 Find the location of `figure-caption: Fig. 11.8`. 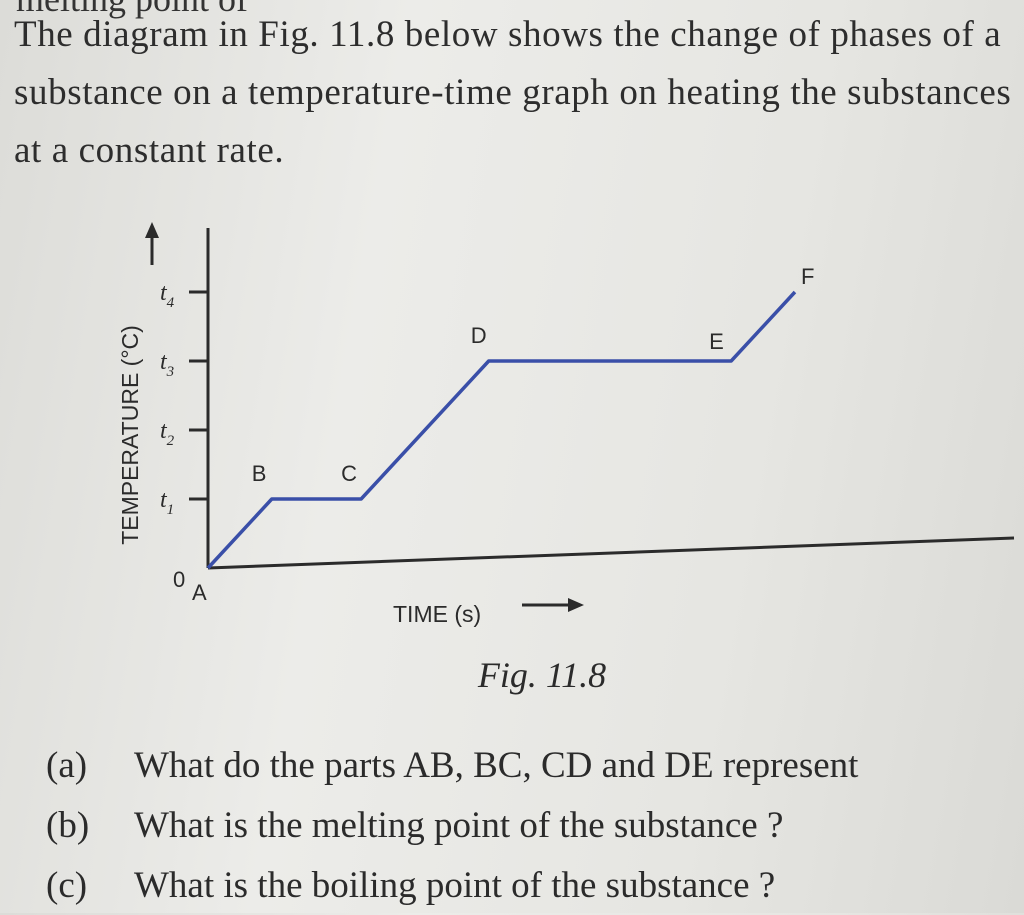

figure-caption: Fig. 11.8 is located at coordinates (542, 675).